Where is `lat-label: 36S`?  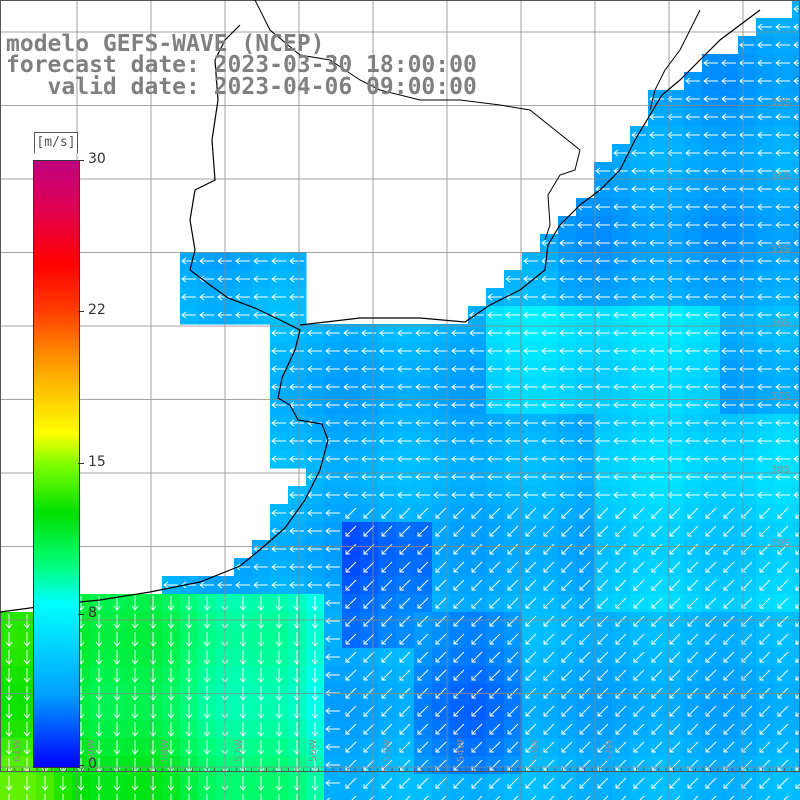
lat-label: 36S is located at coordinates (780, 323).